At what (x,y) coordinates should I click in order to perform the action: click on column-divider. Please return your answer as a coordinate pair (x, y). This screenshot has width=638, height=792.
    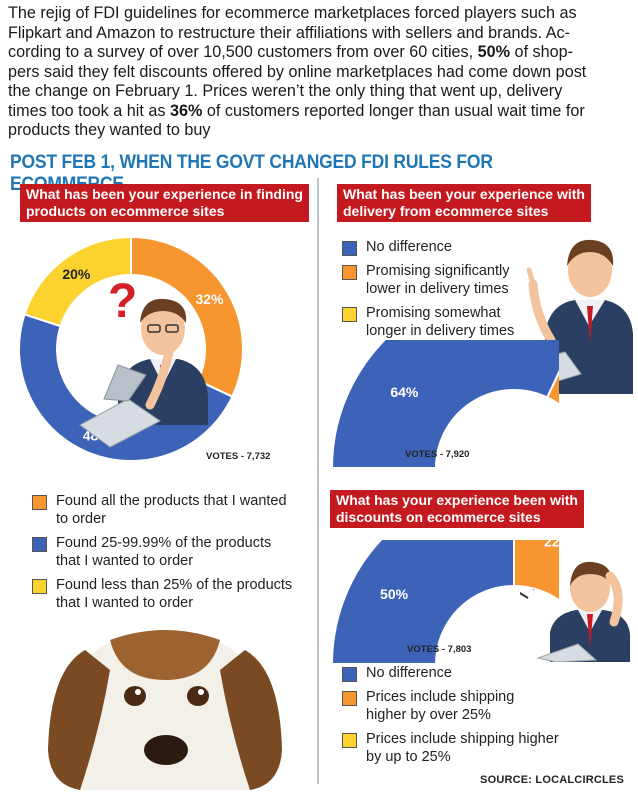
    Looking at the image, I should click on (318, 481).